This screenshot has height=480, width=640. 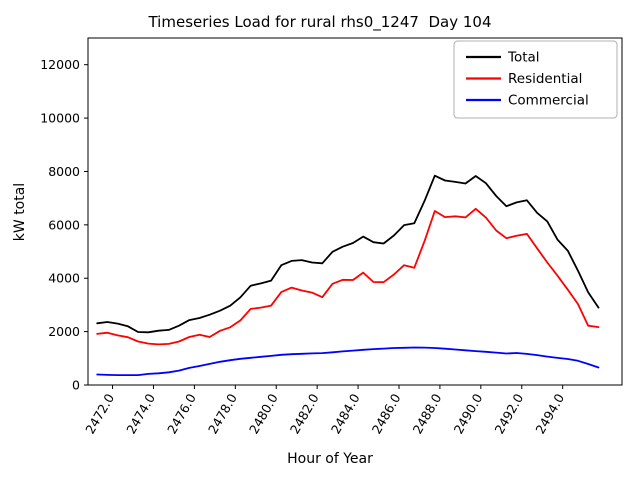 What do you see at coordinates (549, 413) in the screenshot?
I see `x-tick-label: 2494.0` at bounding box center [549, 413].